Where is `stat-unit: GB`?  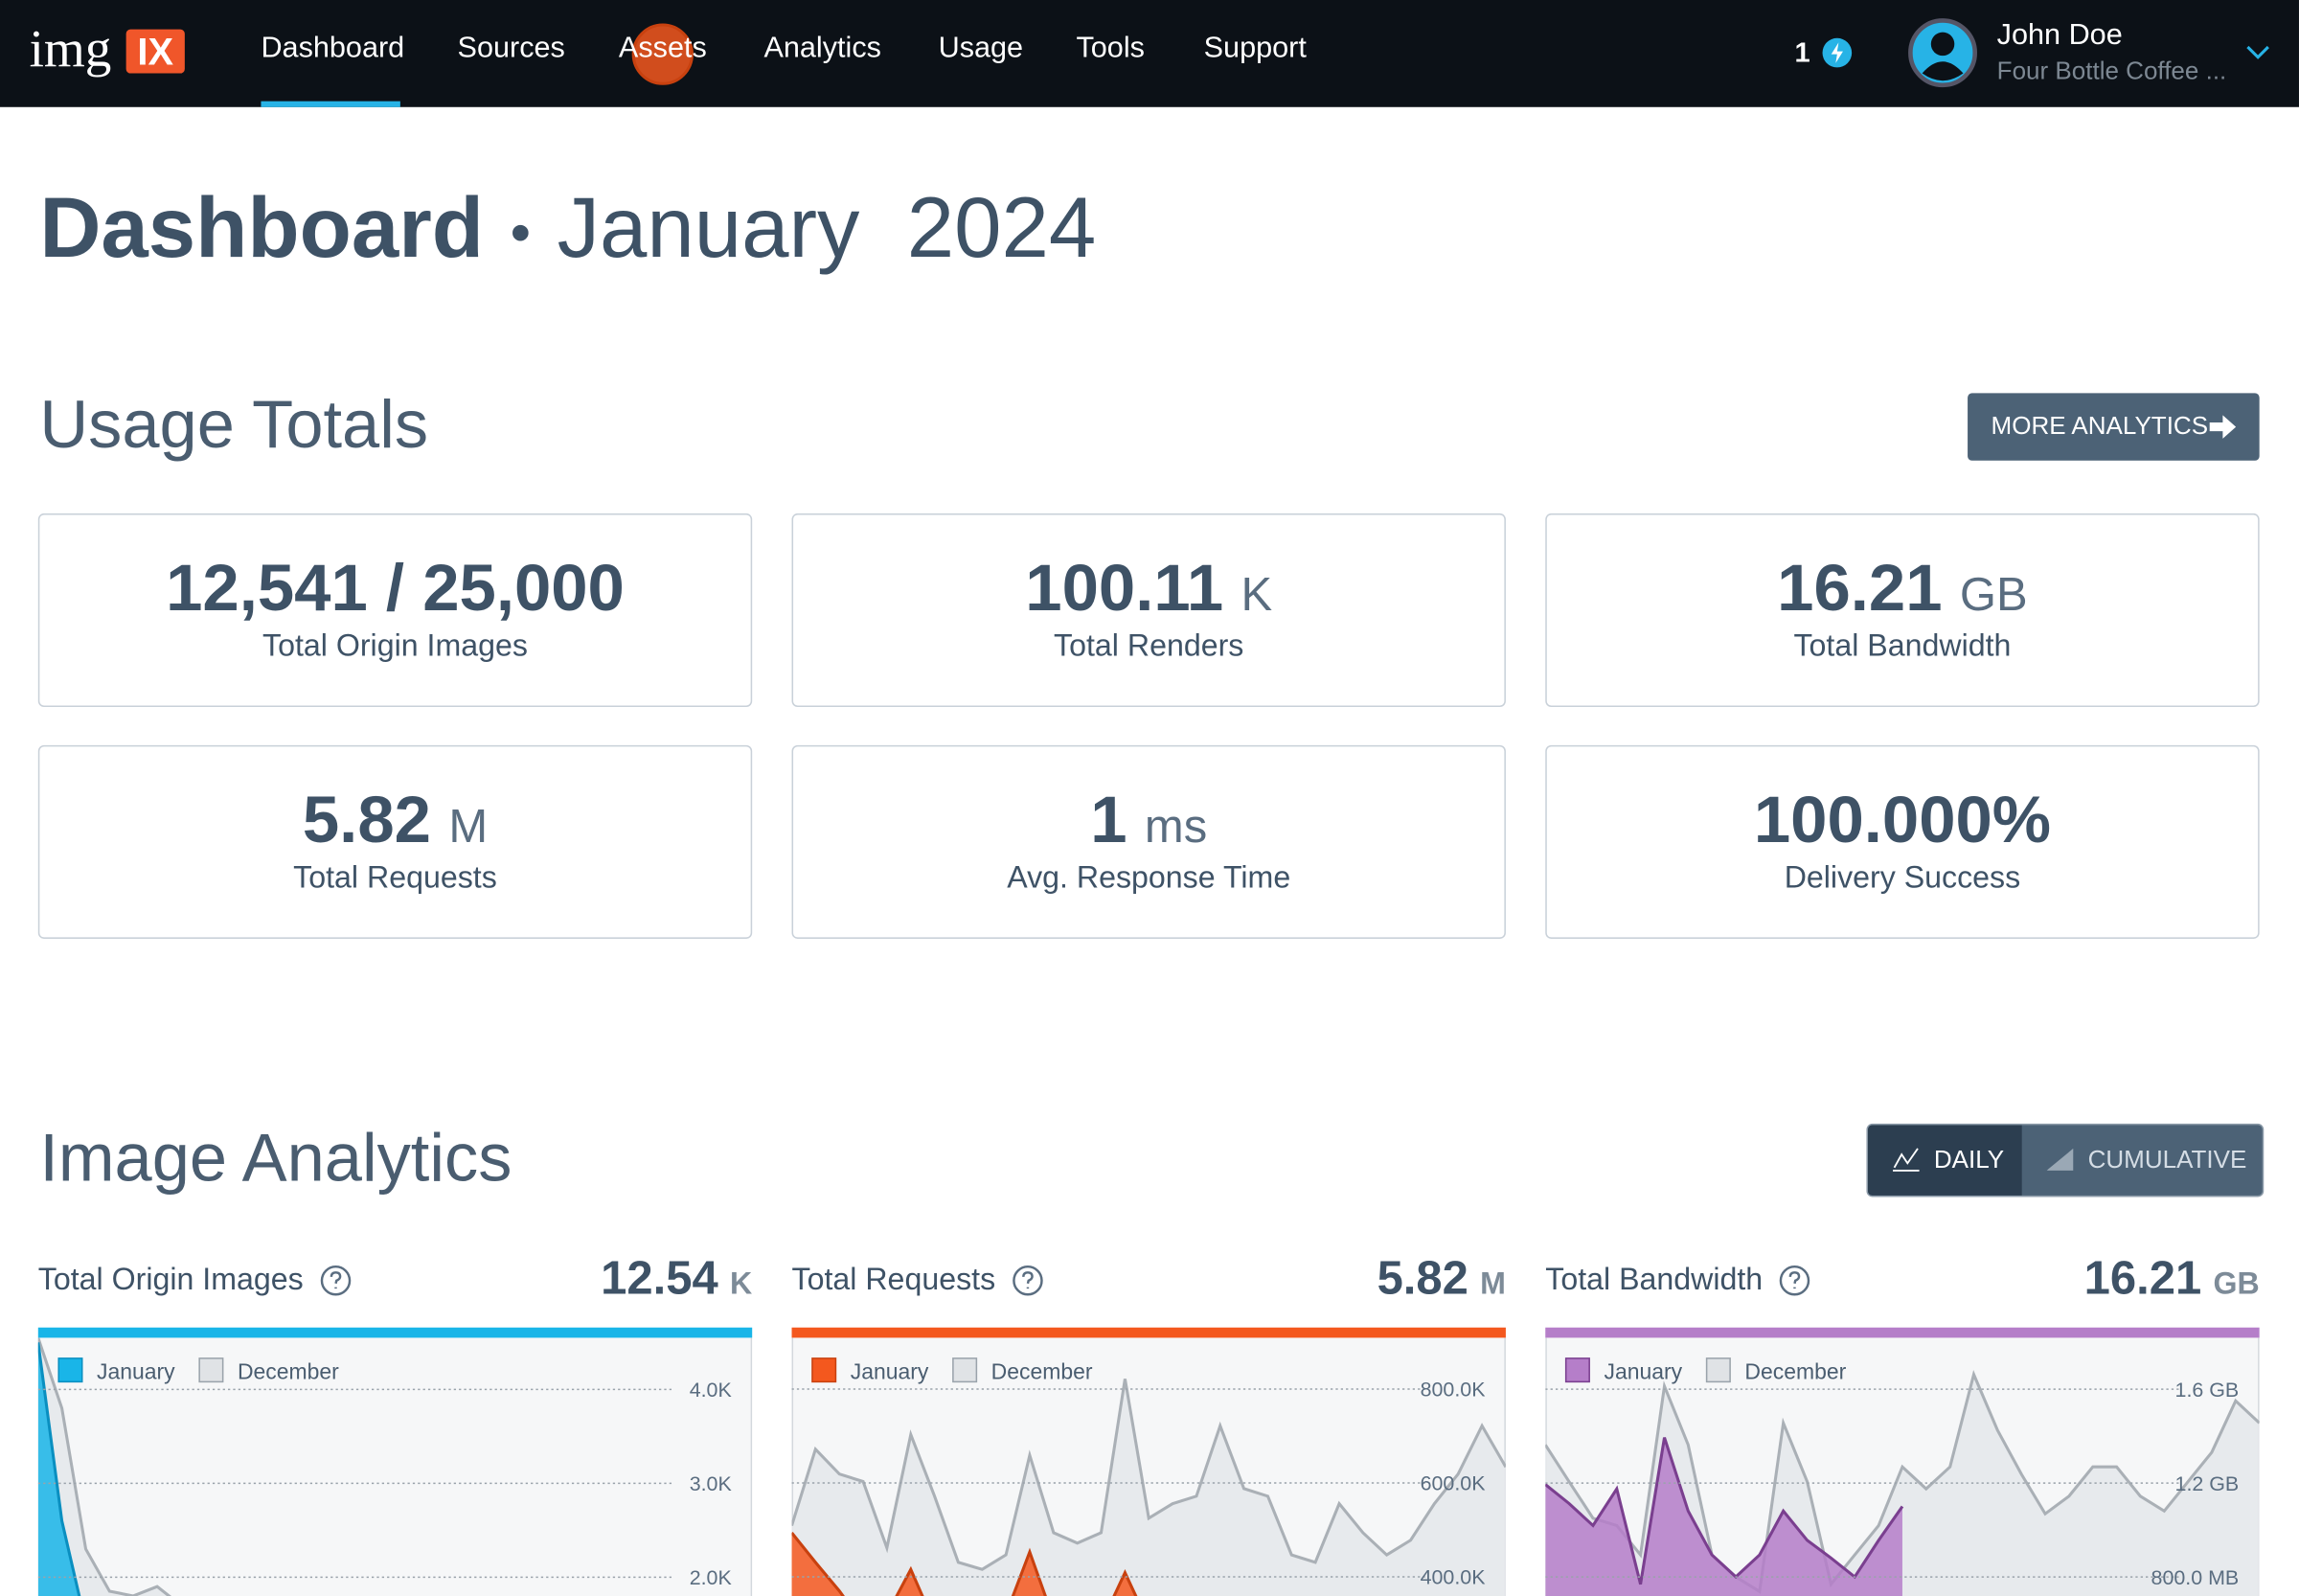
stat-unit: GB is located at coordinates (1993, 594).